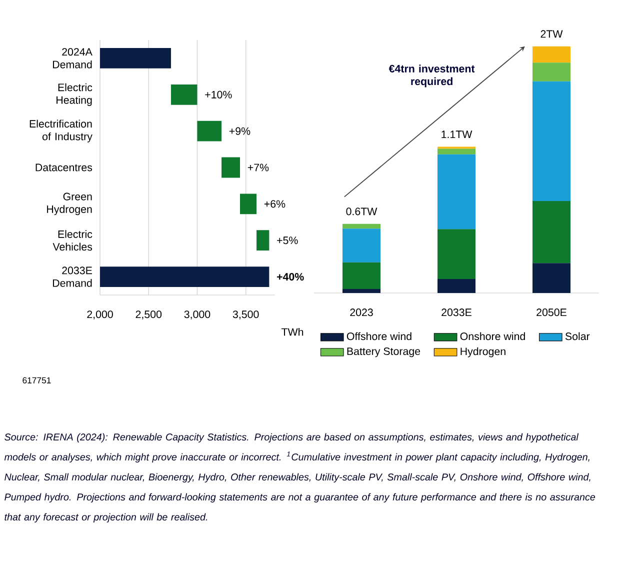  What do you see at coordinates (492, 336) in the screenshot?
I see `legend-label: Onshore wind` at bounding box center [492, 336].